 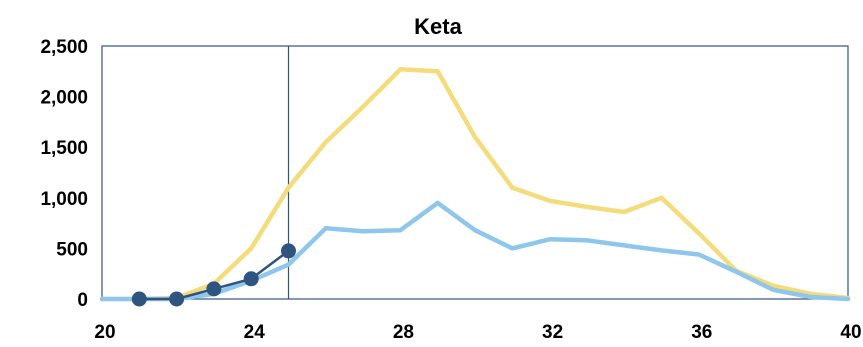 What do you see at coordinates (64, 47) in the screenshot?
I see `y-tick-label: 2,500` at bounding box center [64, 47].